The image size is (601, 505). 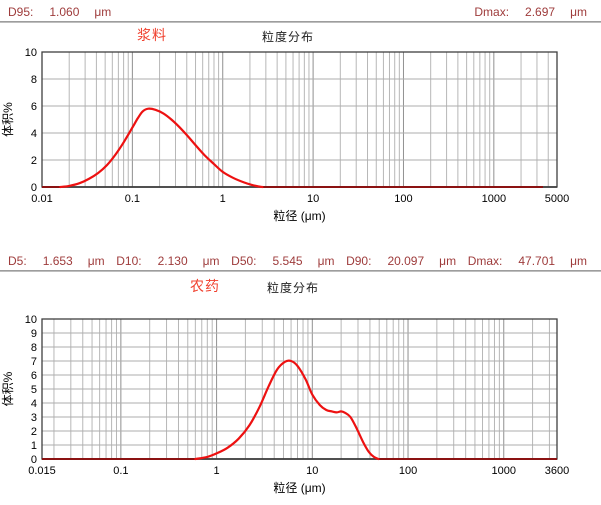 What do you see at coordinates (359, 261) in the screenshot?
I see `stat-label: D90:` at bounding box center [359, 261].